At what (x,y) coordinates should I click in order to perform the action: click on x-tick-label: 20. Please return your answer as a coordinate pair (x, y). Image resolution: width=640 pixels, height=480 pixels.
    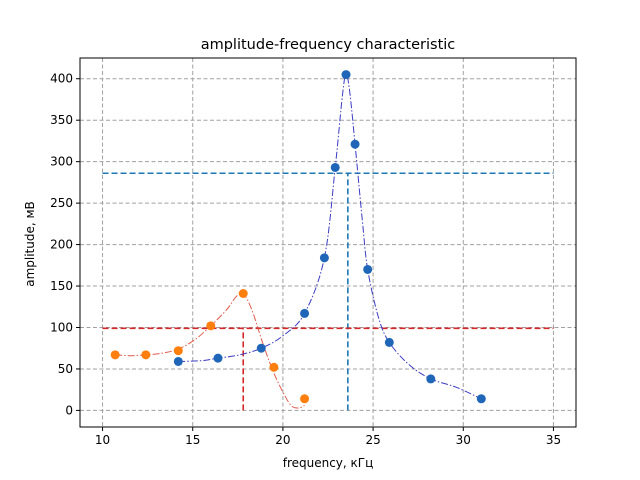
    Looking at the image, I should click on (282, 440).